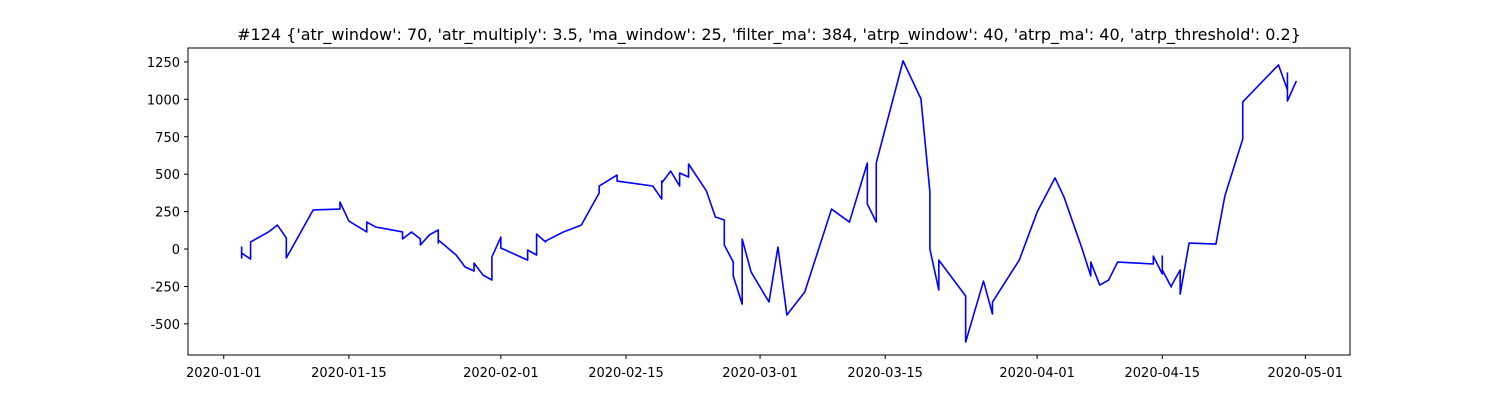 This screenshot has width=1500, height=404. Describe the element at coordinates (163, 63) in the screenshot. I see `y-tick-label: 1250` at that location.